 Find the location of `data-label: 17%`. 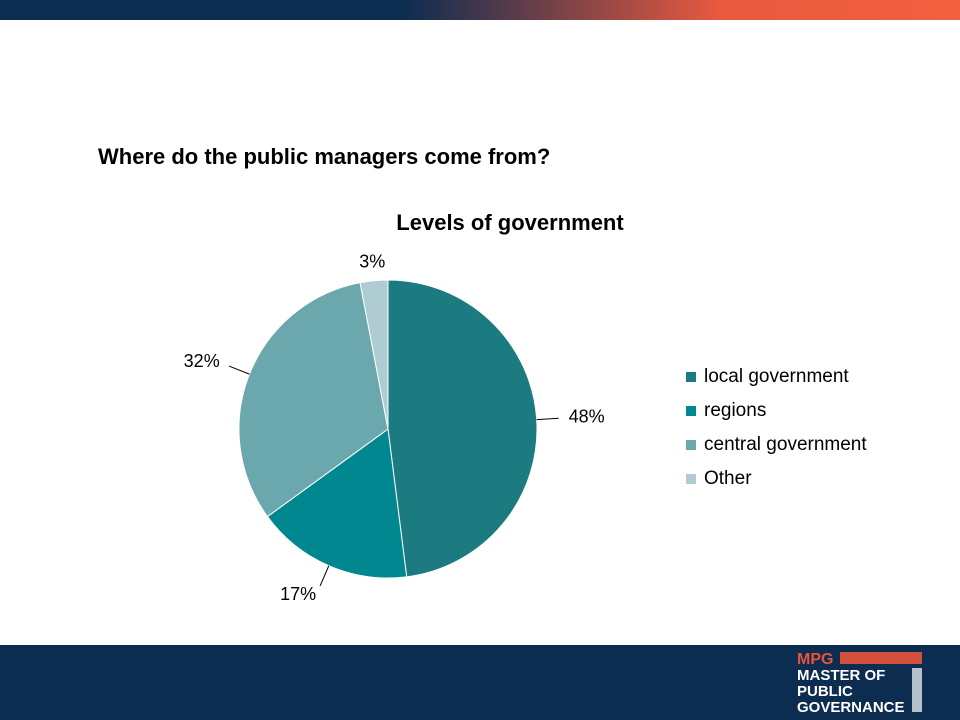

data-label: 17% is located at coordinates (298, 594).